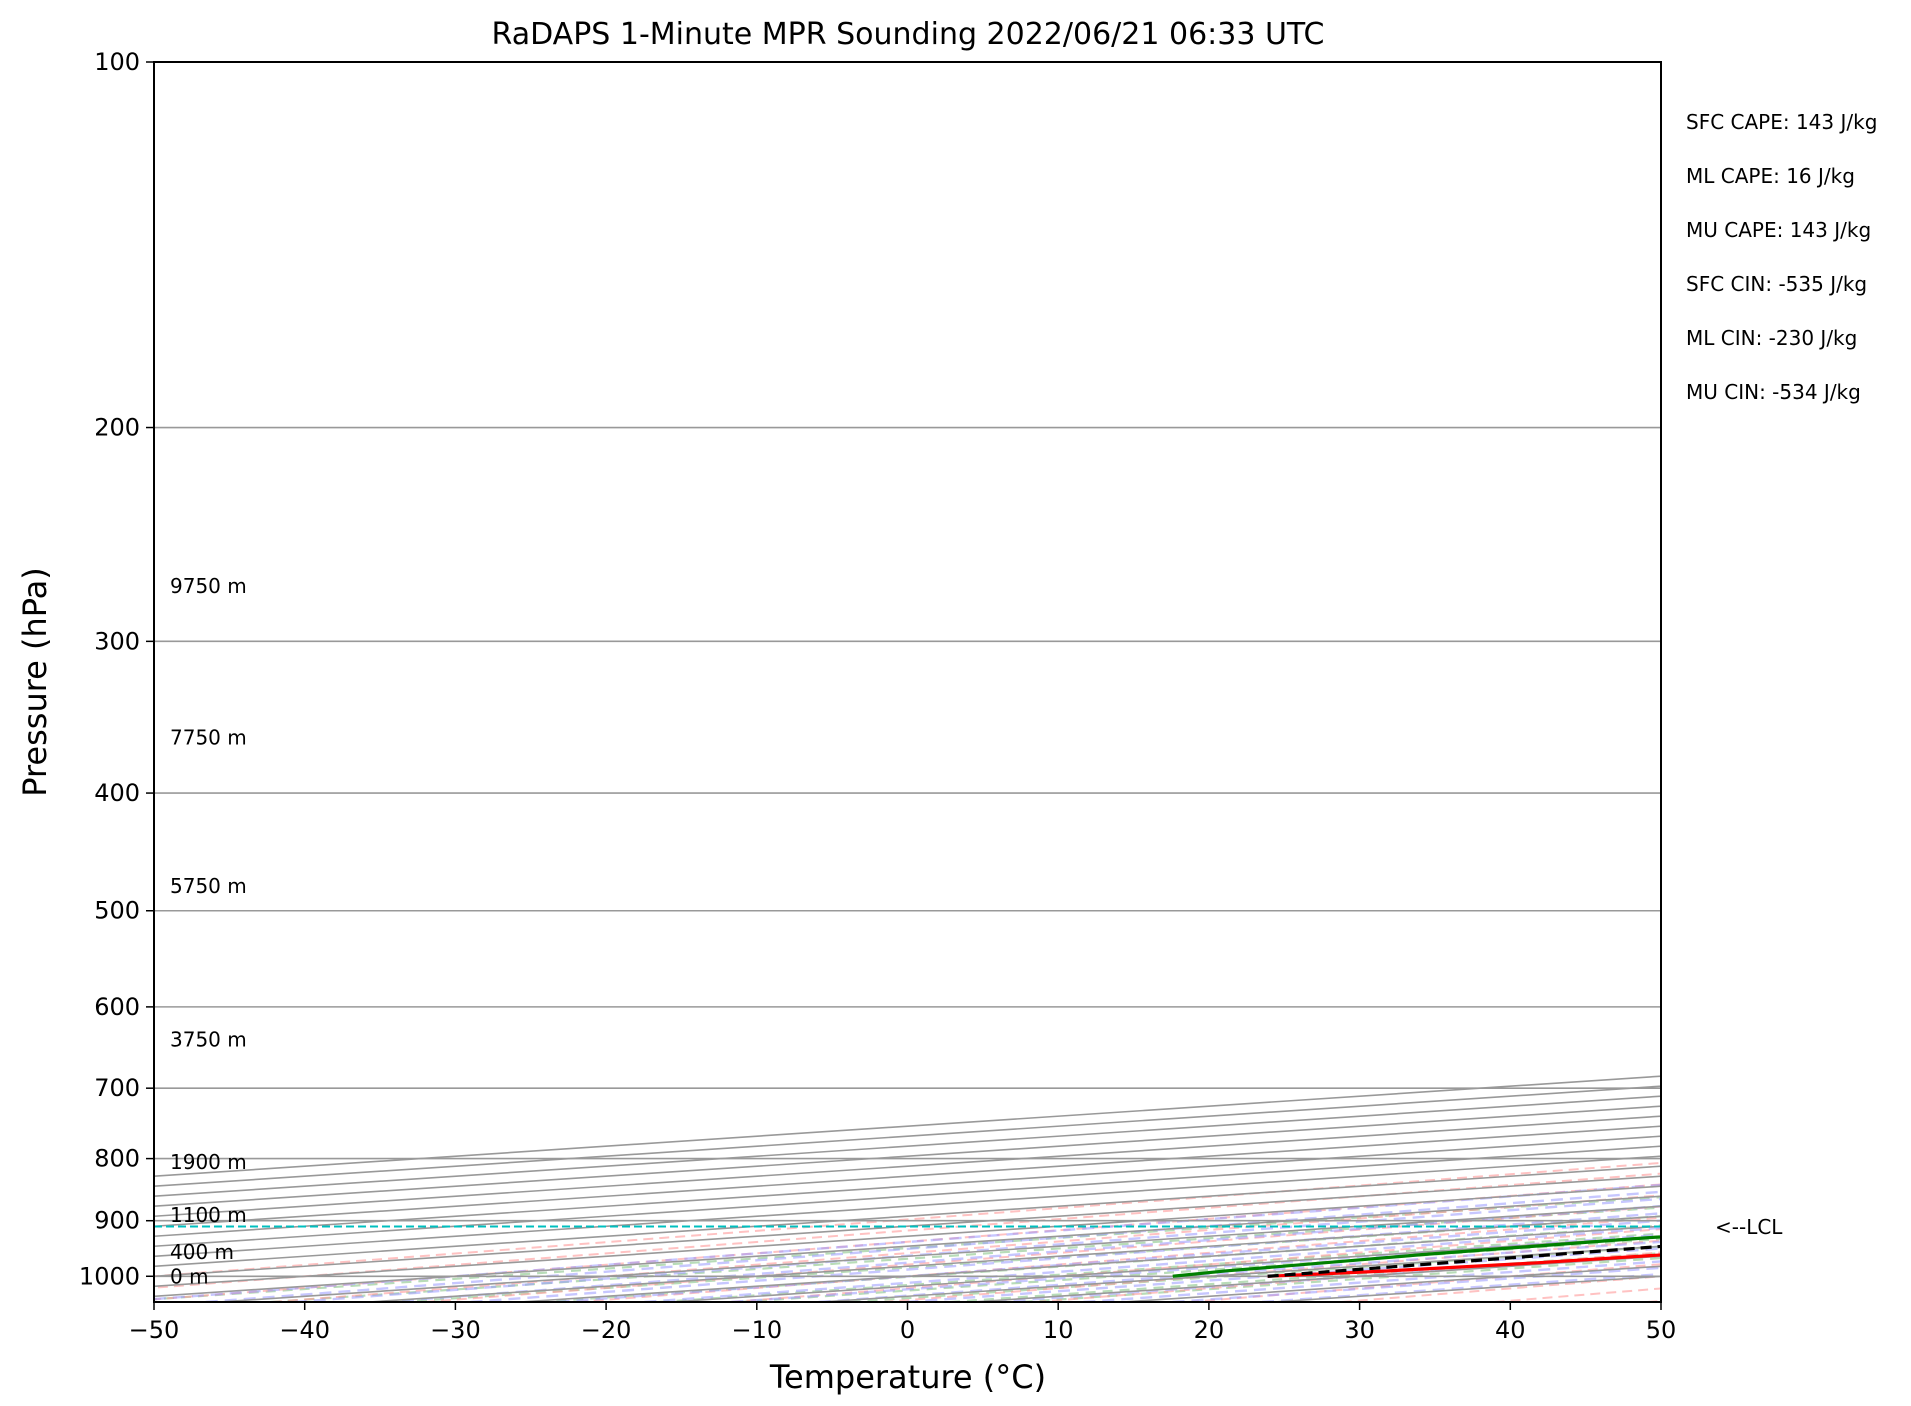 The height and width of the screenshot is (1406, 1911). What do you see at coordinates (154, 1330) in the screenshot?
I see `x-tick-label: −50` at bounding box center [154, 1330].